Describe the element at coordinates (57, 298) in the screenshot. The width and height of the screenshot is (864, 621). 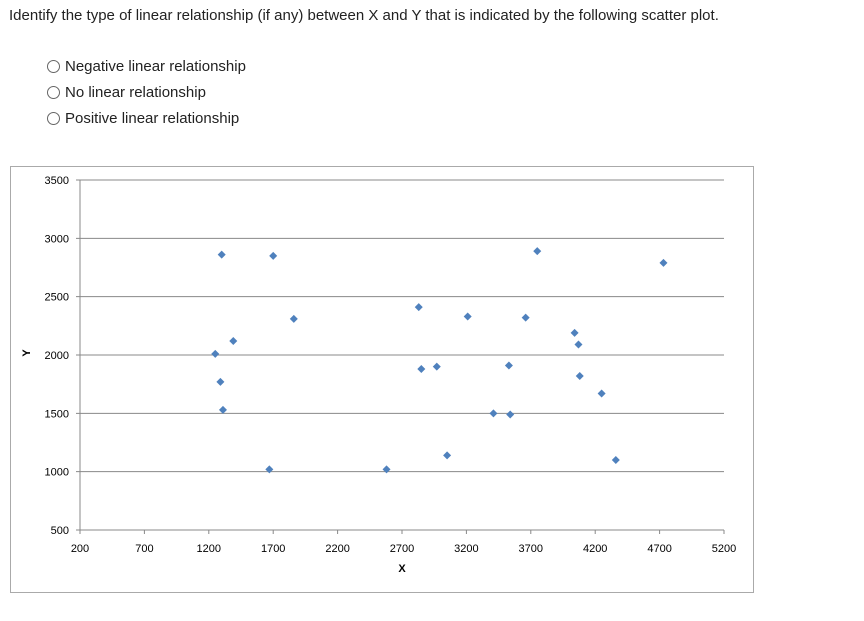
I see `y-tick-label: 2500` at that location.